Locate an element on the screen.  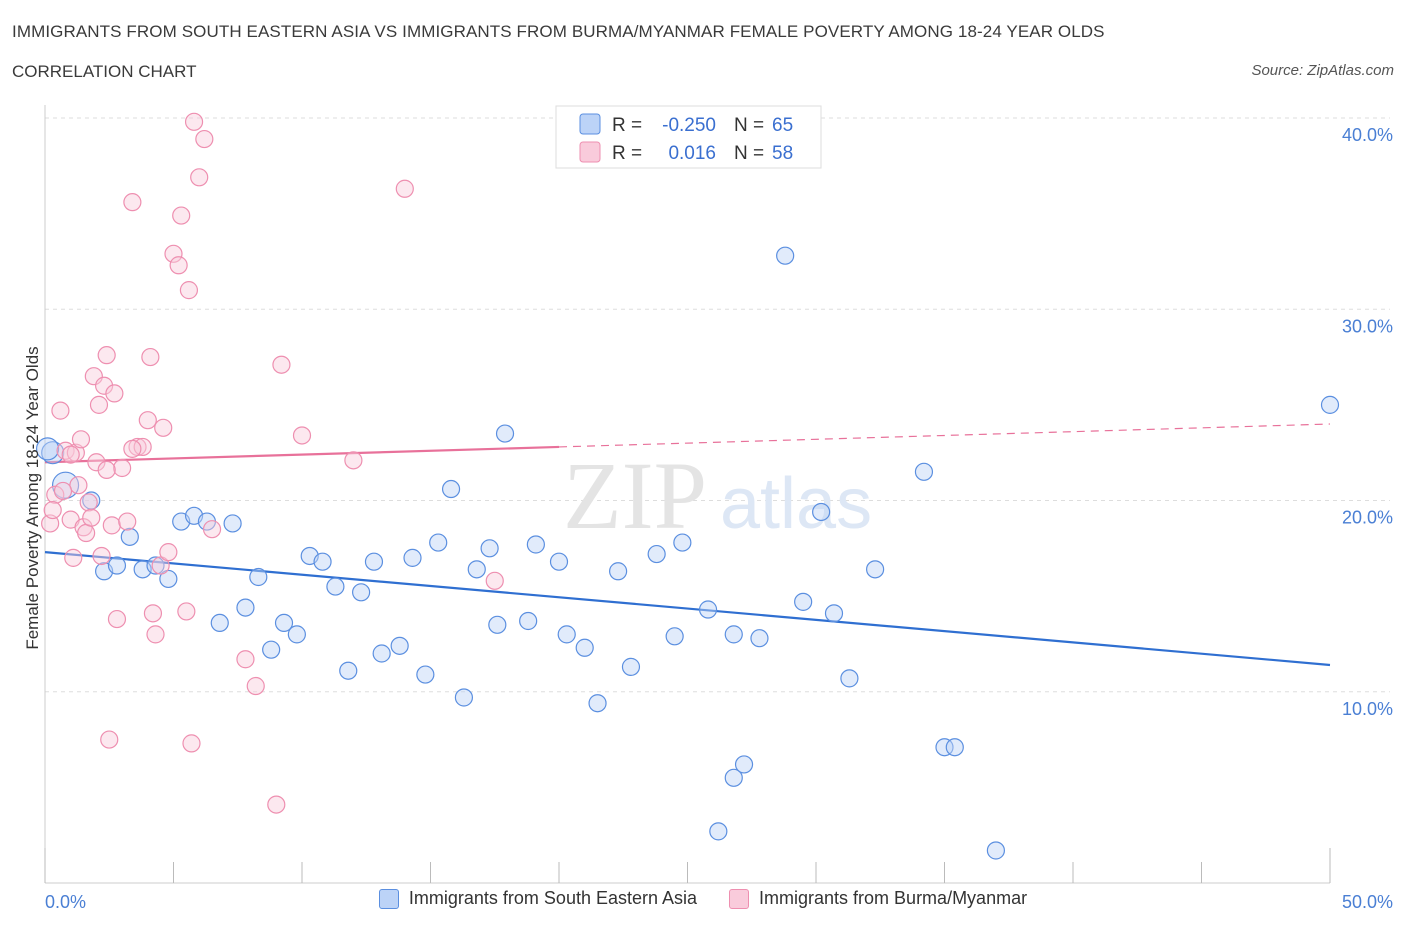
legend-n-value-blue: 65 is located at coordinates (782, 125).